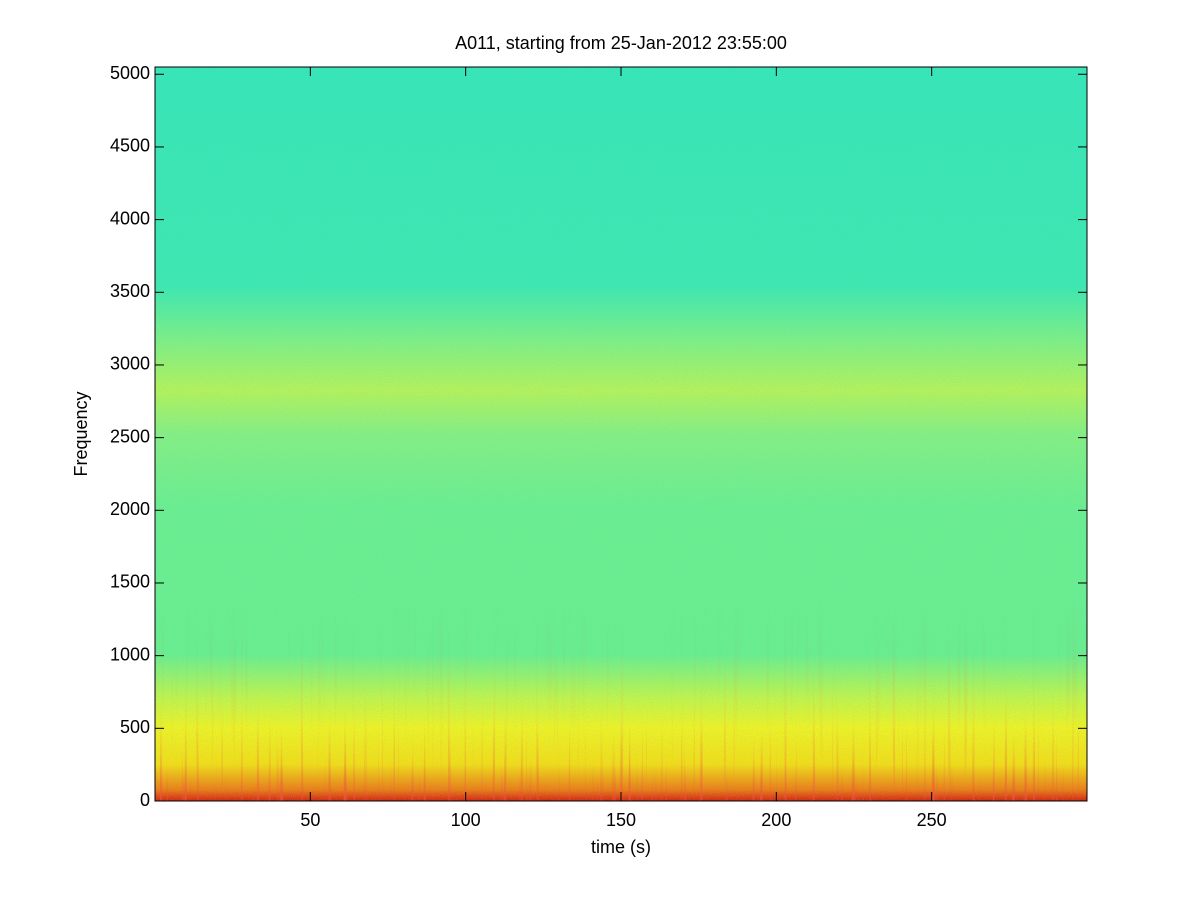 This screenshot has height=900, width=1200. Describe the element at coordinates (135, 727) in the screenshot. I see `y-tick-label: 500` at that location.